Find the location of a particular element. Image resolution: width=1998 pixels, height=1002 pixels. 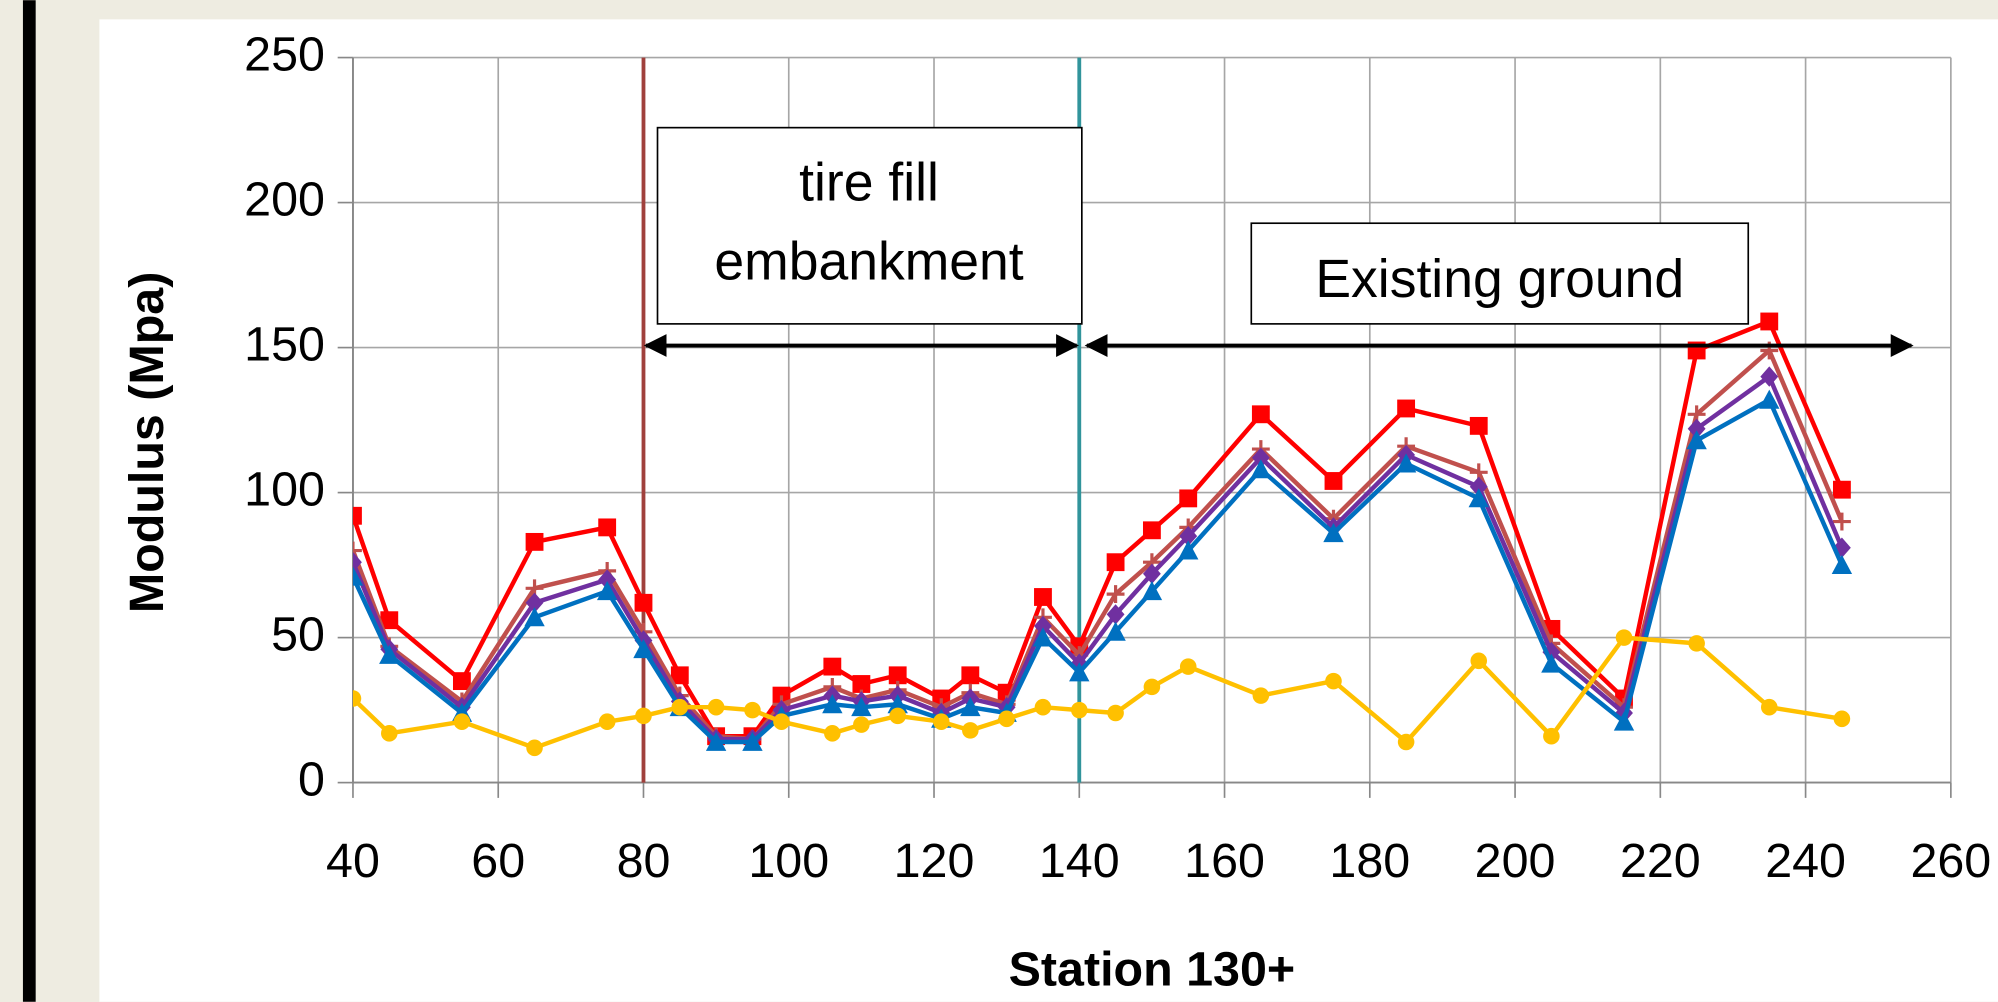

y-tick-label: 250 is located at coordinates (284, 54).